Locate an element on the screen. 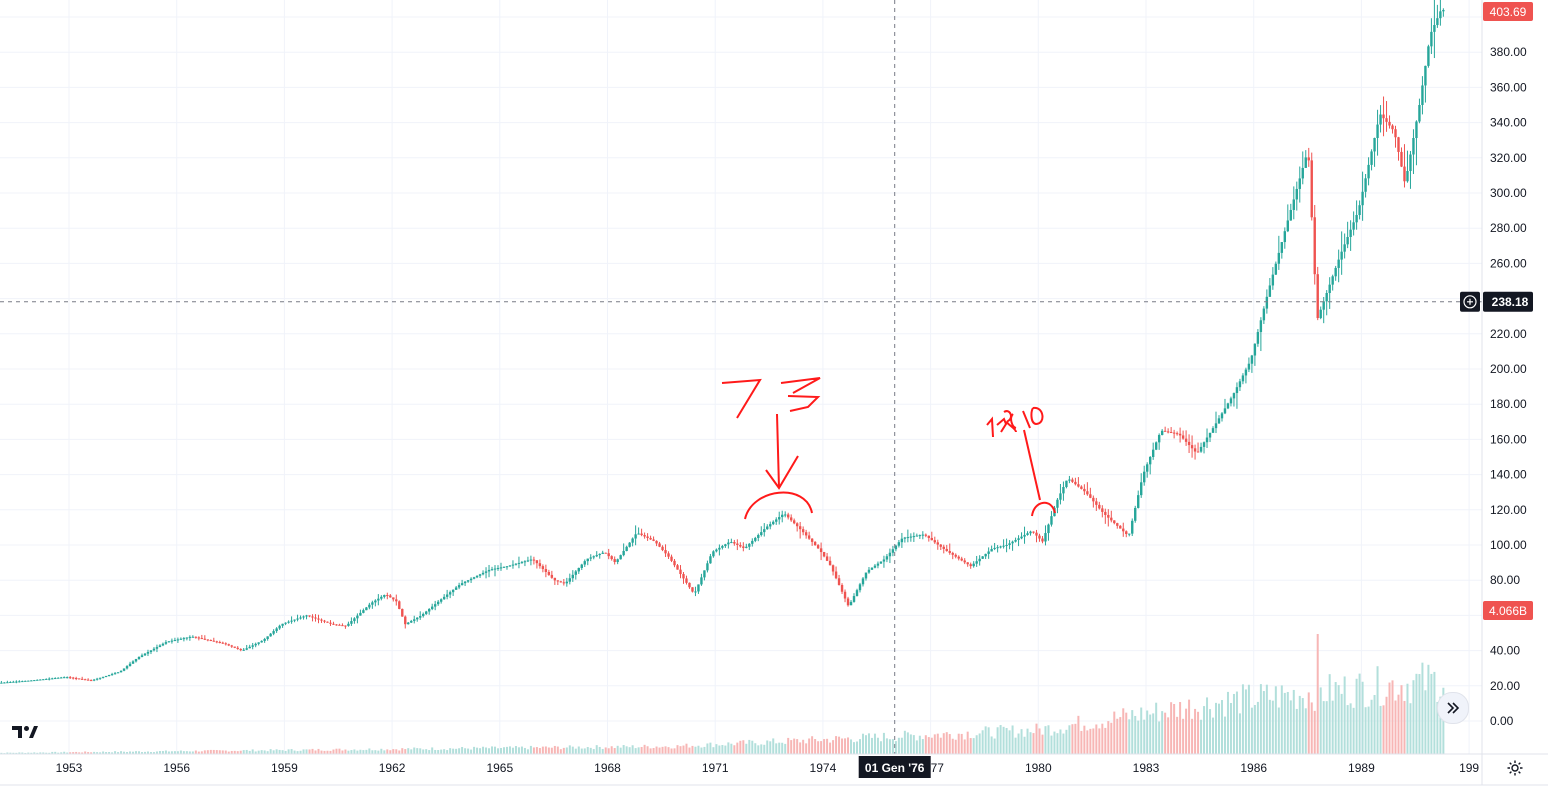 This screenshot has height=804, width=1548. tradingview-logo-icon is located at coordinates (25, 732).